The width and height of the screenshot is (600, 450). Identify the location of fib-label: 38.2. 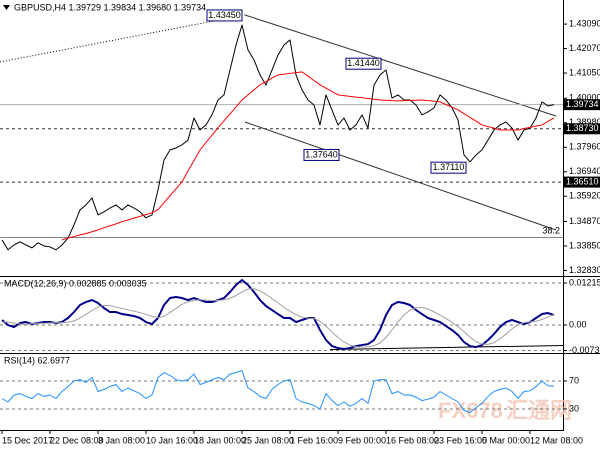
(551, 230).